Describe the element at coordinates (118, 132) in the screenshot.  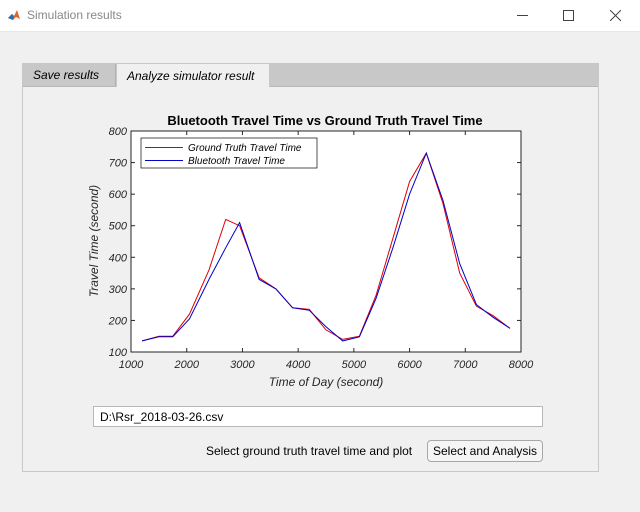
I see `y-tick-label: 800` at that location.